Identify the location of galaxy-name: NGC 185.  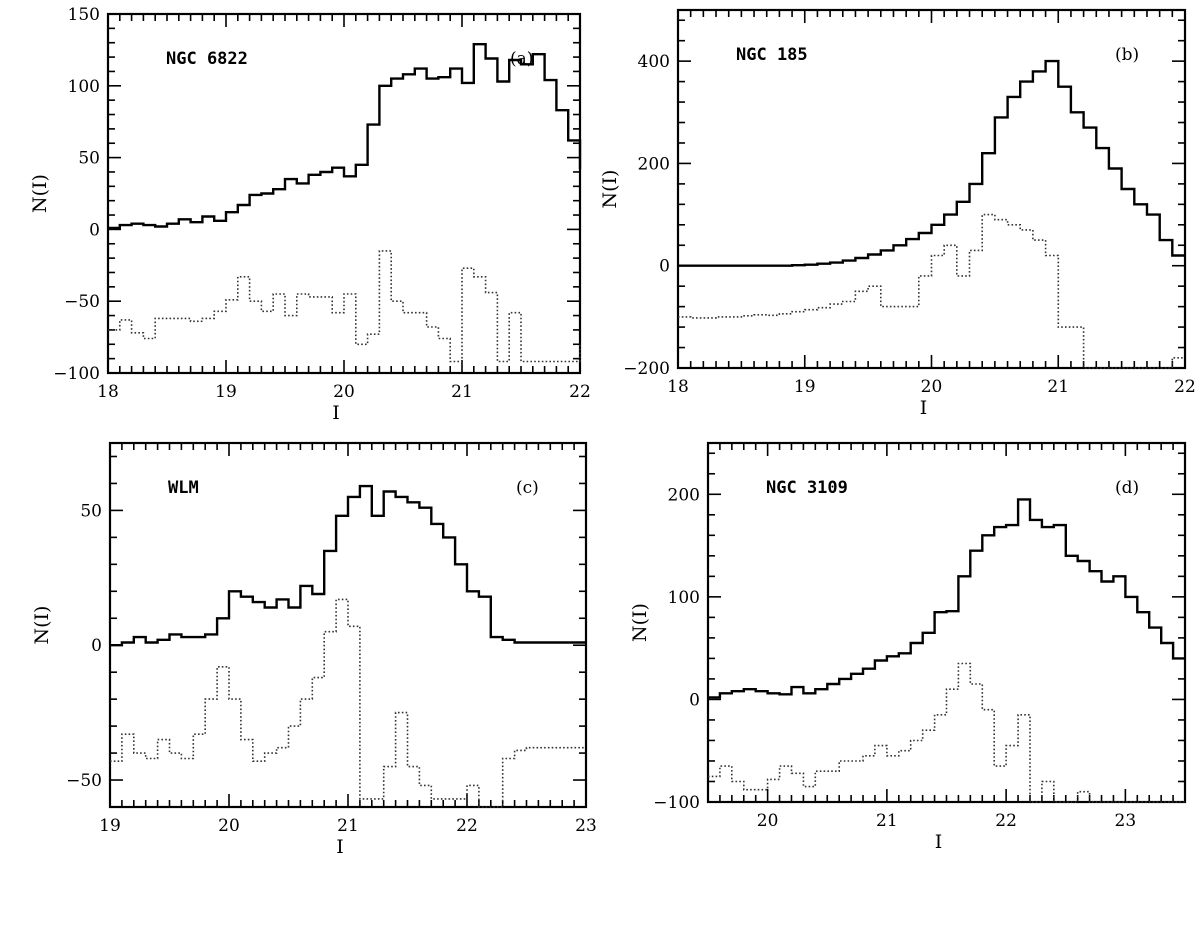
(772, 55).